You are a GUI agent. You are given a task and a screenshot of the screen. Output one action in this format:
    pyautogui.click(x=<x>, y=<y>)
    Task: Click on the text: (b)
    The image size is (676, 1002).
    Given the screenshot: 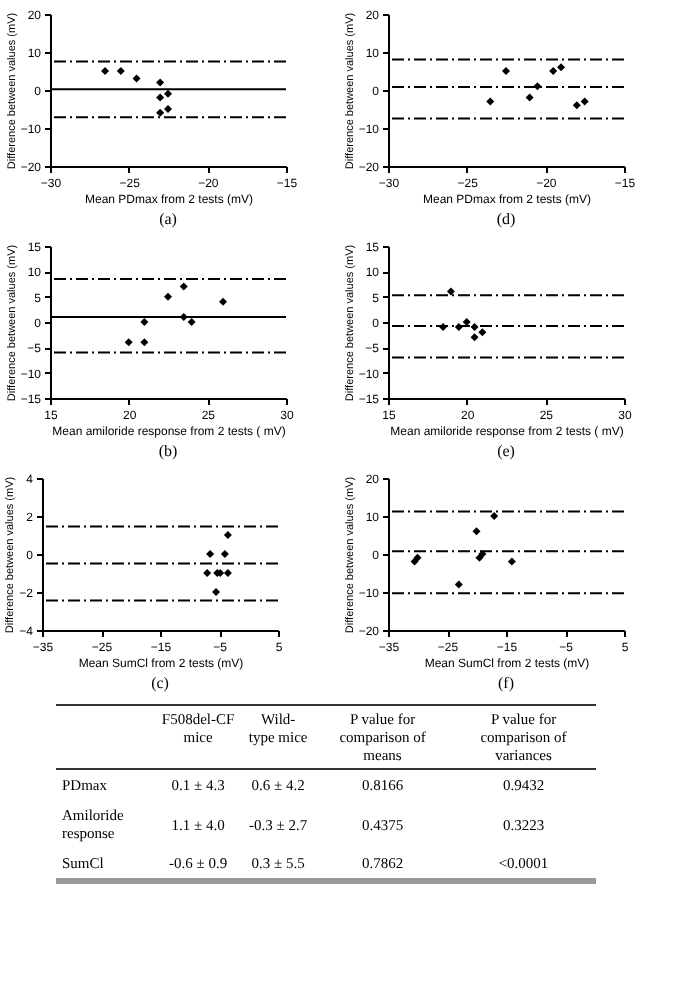 What is the action you would take?
    pyautogui.click(x=168, y=451)
    